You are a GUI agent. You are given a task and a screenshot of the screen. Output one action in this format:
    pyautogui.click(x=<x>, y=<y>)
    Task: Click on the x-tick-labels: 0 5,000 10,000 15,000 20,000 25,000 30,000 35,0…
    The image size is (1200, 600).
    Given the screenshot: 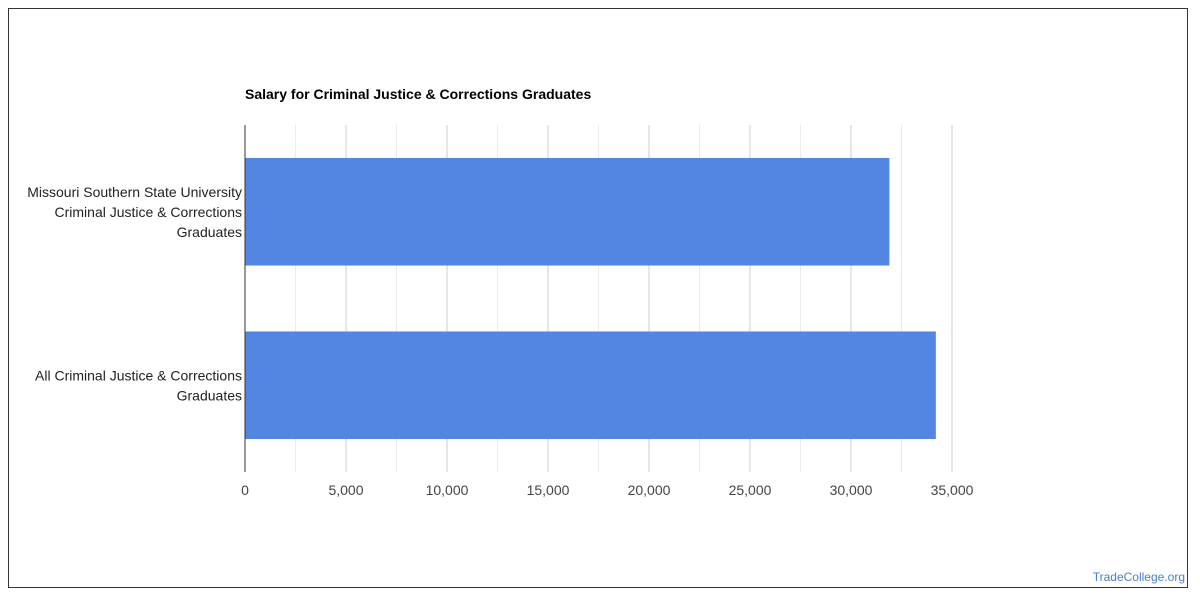 What is the action you would take?
    pyautogui.click(x=607, y=490)
    